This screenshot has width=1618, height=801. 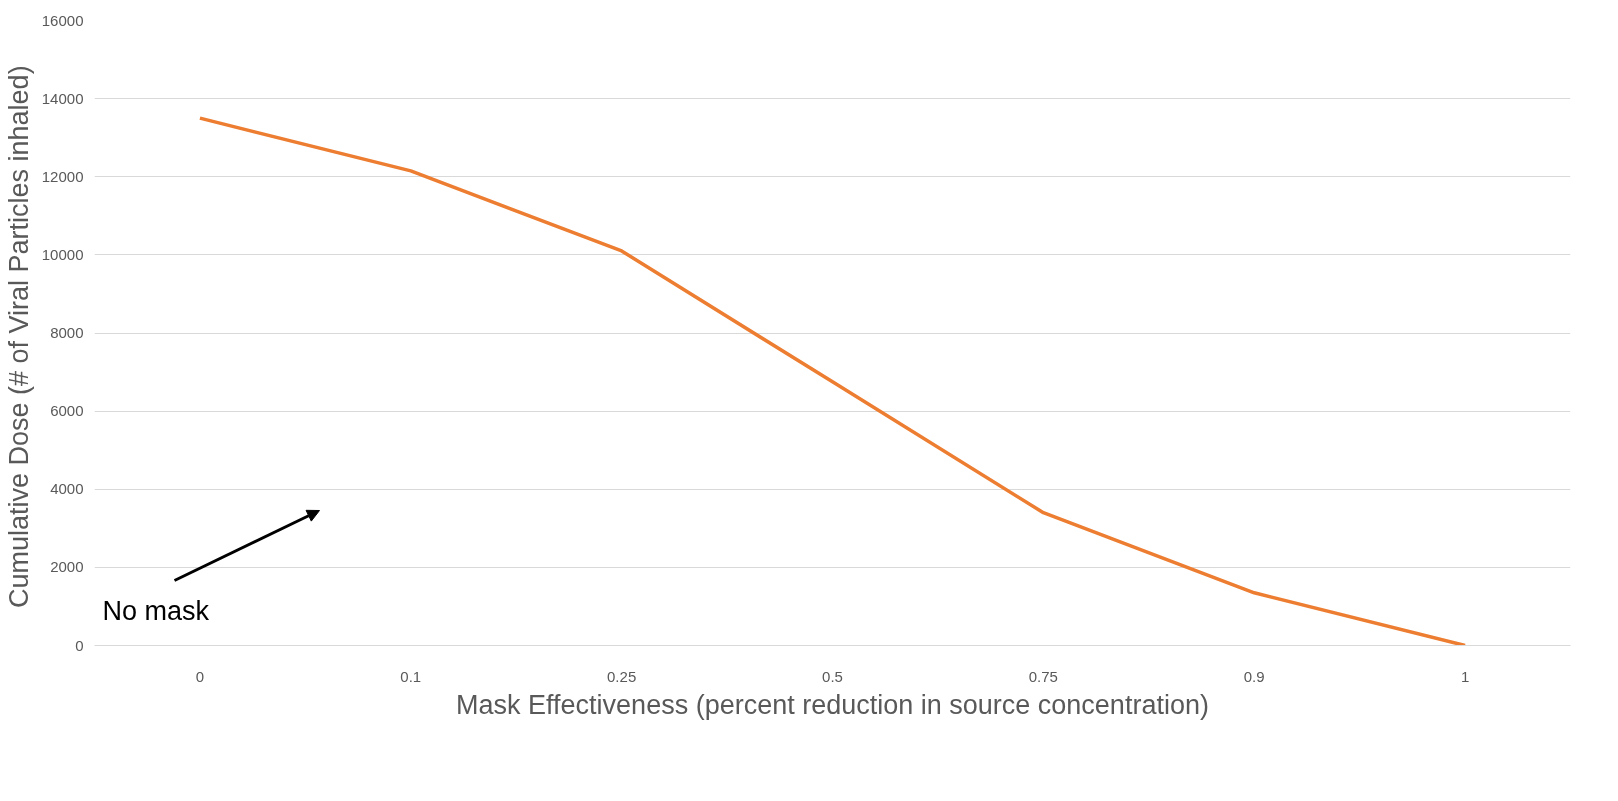 I want to click on y-axis-title: Cumulative Dose (# of Viral Particles inhaled), so click(x=18, y=337).